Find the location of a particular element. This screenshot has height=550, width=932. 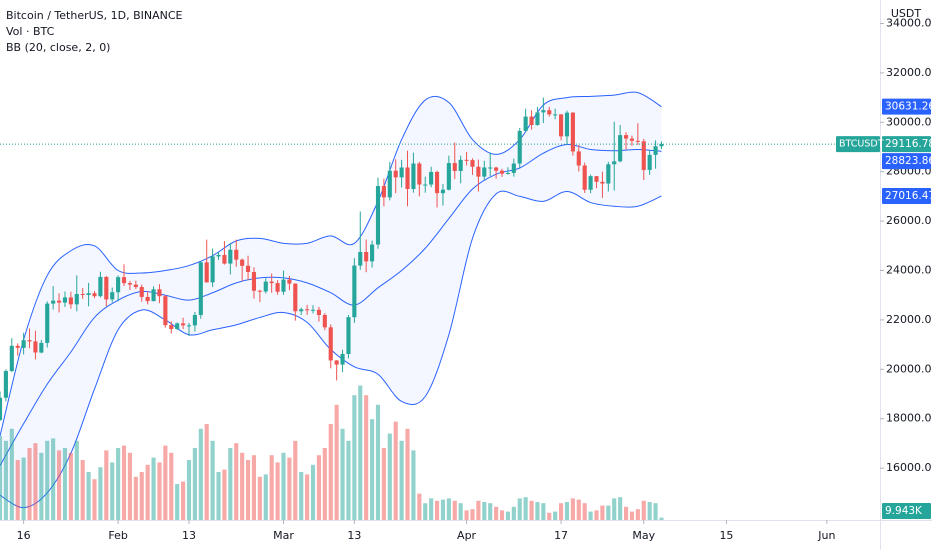

last-price-label: 29116.78 is located at coordinates (908, 144).